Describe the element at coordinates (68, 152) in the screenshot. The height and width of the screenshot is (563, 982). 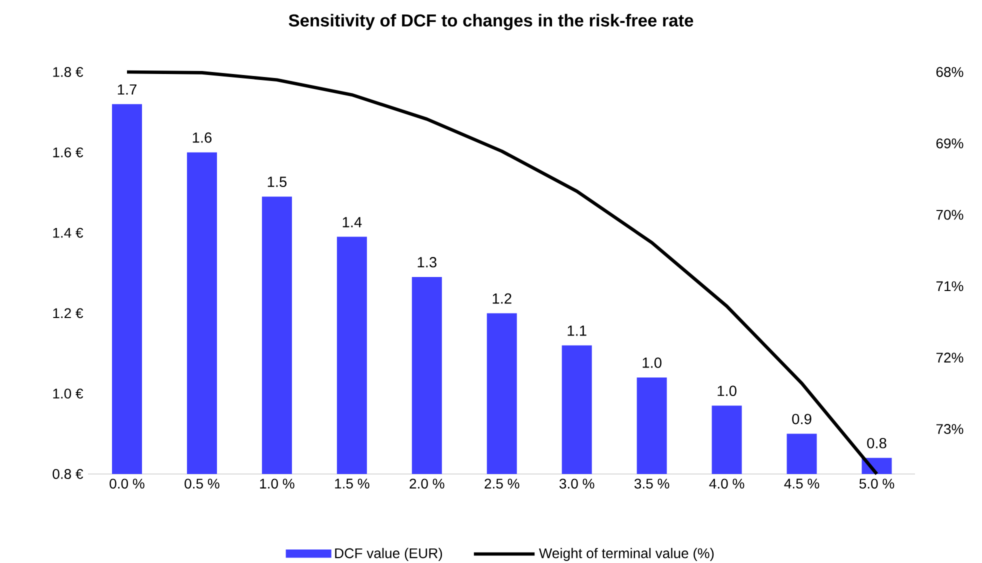
I see `y-tick-label: 1.6 €` at that location.